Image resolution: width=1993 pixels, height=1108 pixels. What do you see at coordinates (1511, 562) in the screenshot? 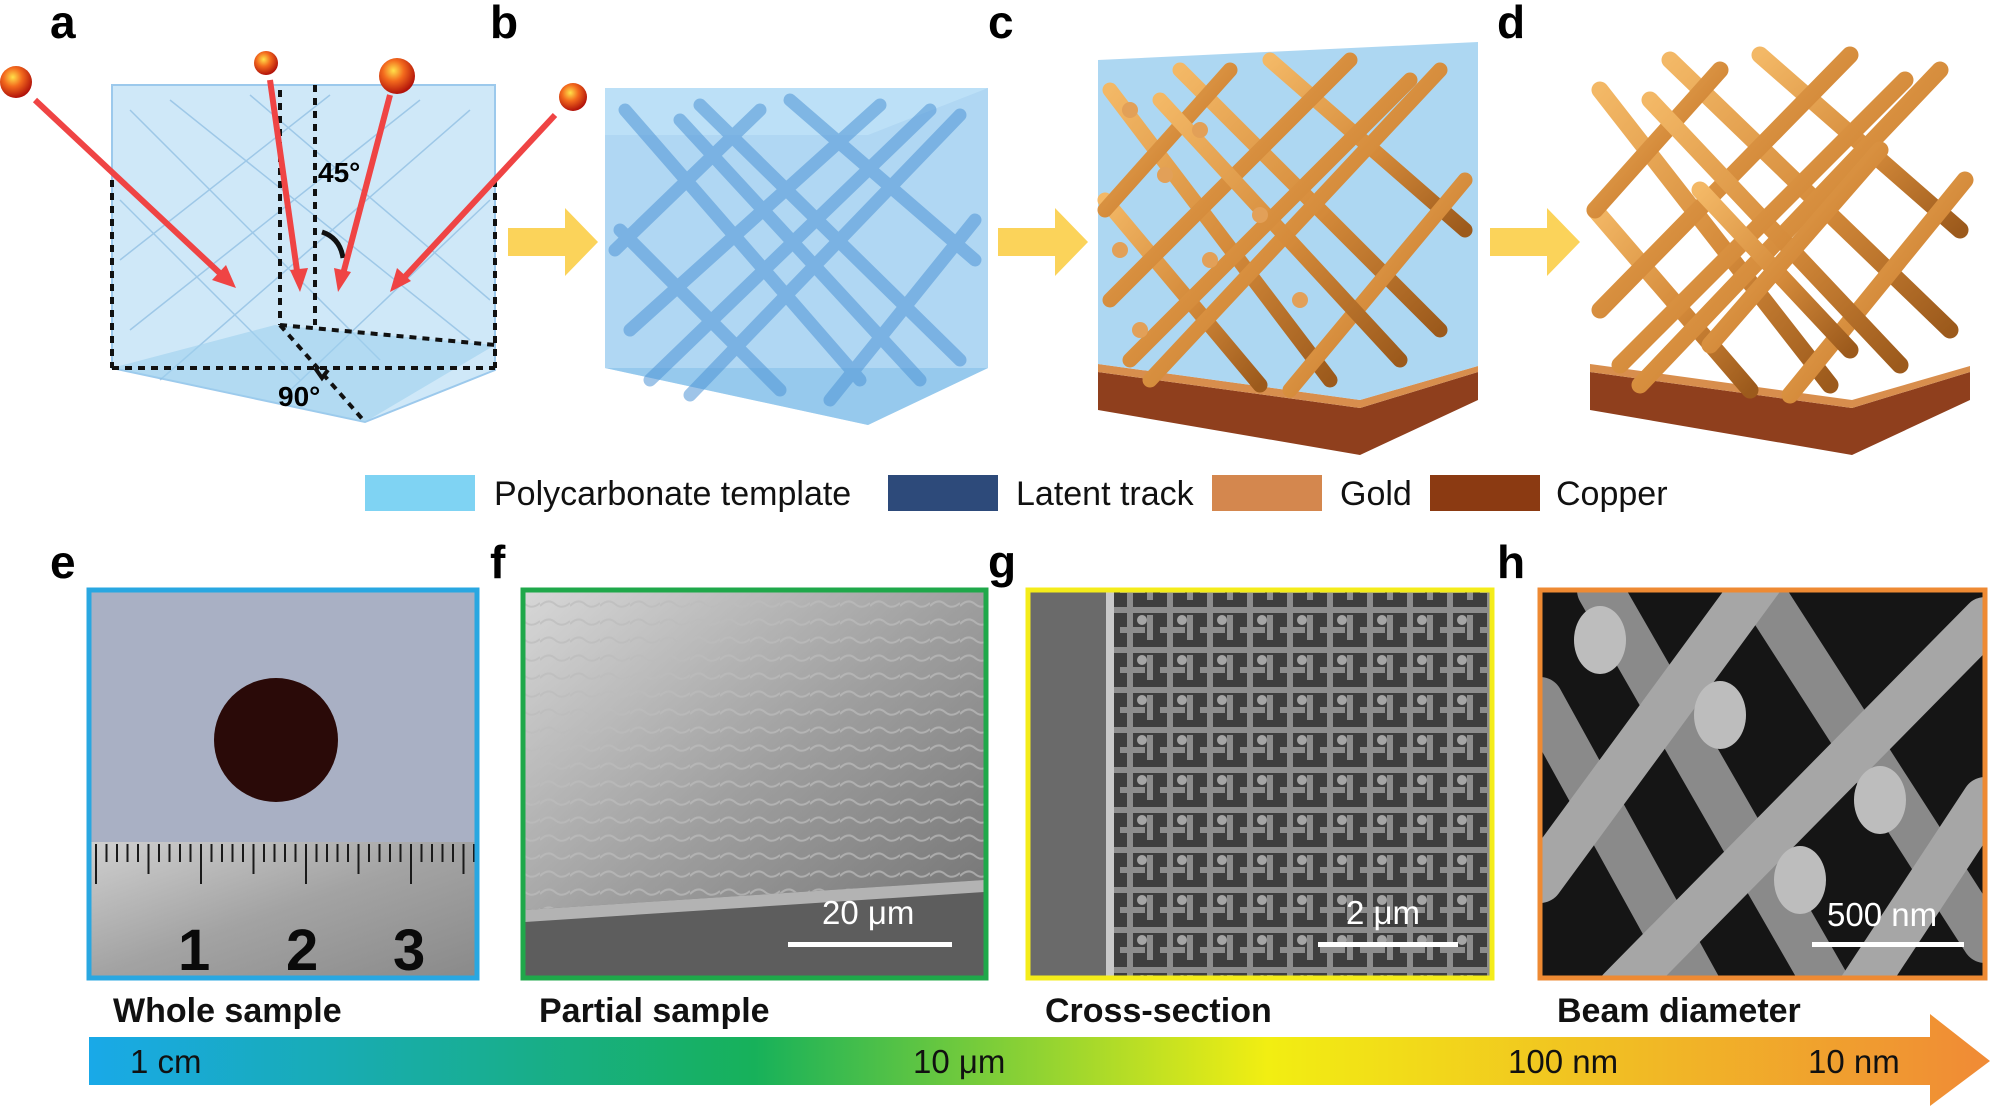
I see `panel-label-h: h` at bounding box center [1511, 562].